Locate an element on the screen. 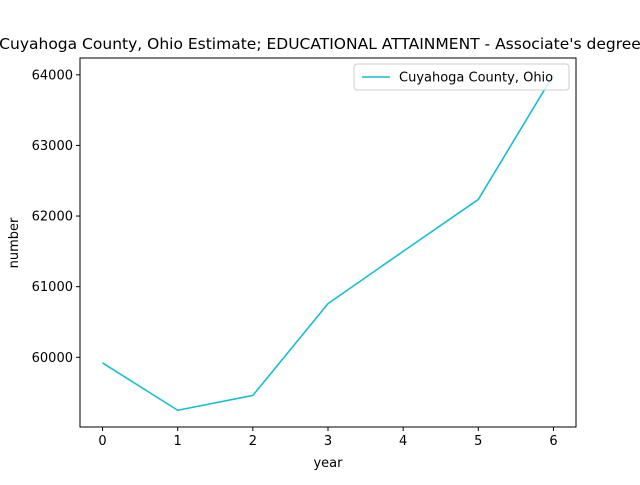  y-tick-label: 60000 is located at coordinates (52, 358).